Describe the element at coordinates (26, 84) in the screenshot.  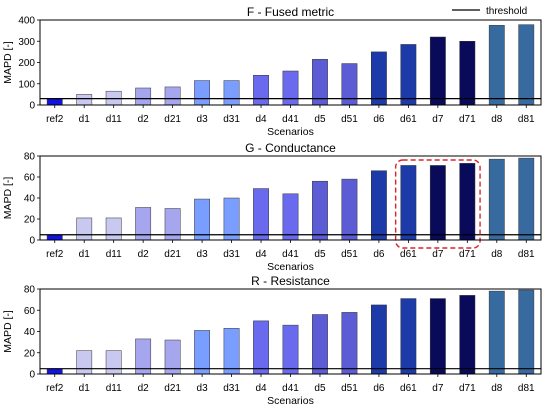
I see `y-tick-label-100: 100` at that location.